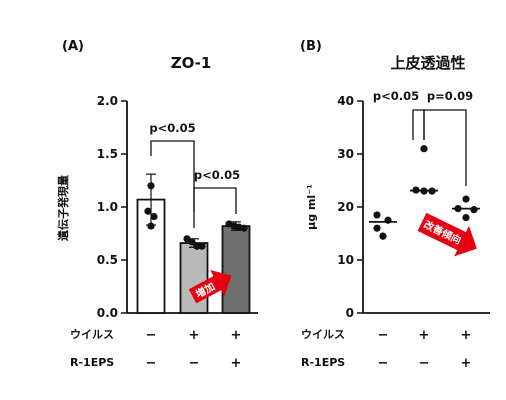  I want to click on condition-rows: − + + − − + − + + − − +, so click(309, 349).